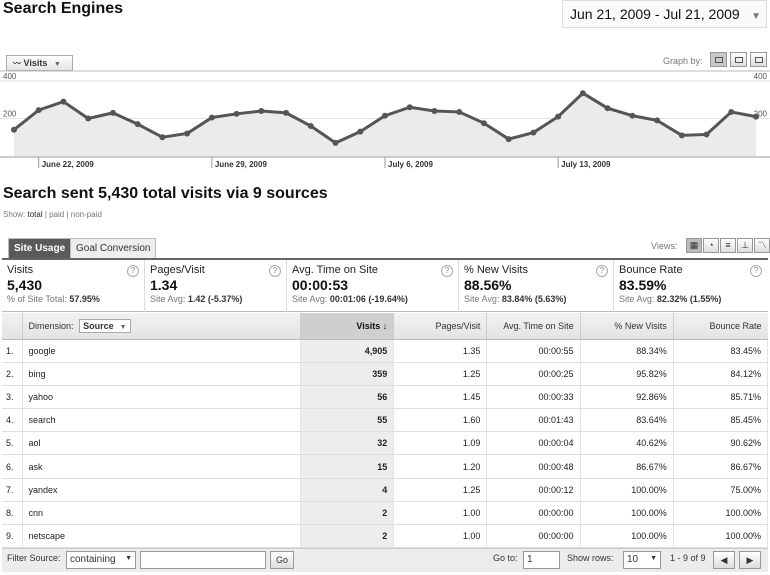  What do you see at coordinates (282, 560) in the screenshot?
I see `filter-go-button: Go` at bounding box center [282, 560].